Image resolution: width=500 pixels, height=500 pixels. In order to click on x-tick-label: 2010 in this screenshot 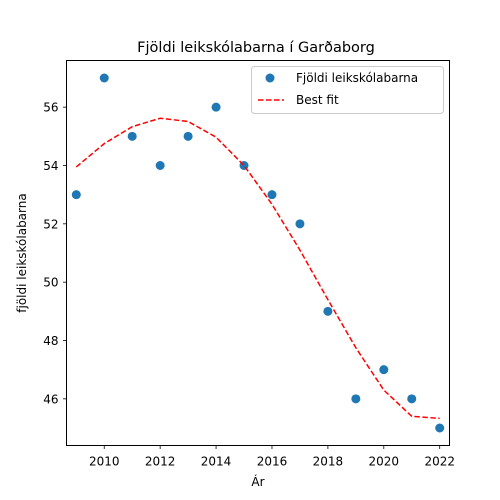, I will do `click(104, 462)`.